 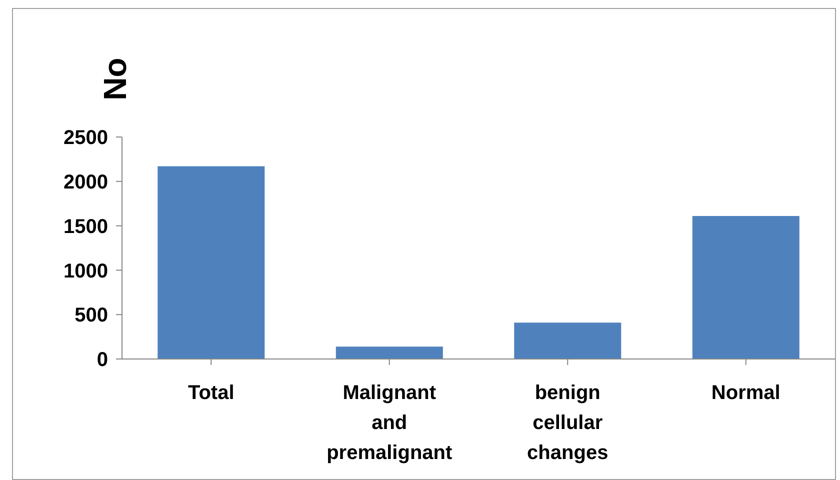 I want to click on x-tick-label: Normal, so click(x=745, y=393).